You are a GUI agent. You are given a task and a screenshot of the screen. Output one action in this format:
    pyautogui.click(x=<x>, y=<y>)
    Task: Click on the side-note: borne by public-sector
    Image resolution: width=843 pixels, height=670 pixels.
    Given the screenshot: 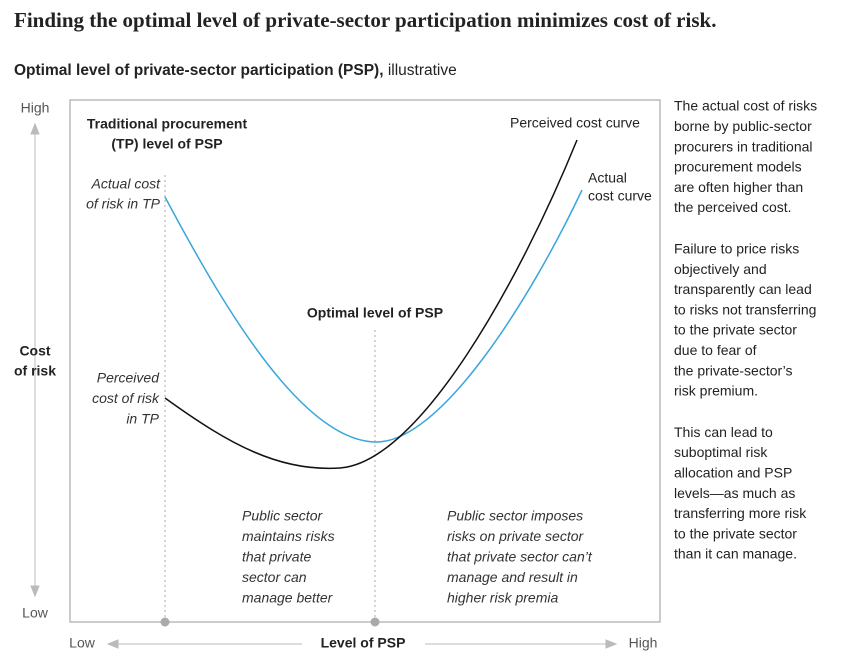 What is the action you would take?
    pyautogui.click(x=743, y=126)
    